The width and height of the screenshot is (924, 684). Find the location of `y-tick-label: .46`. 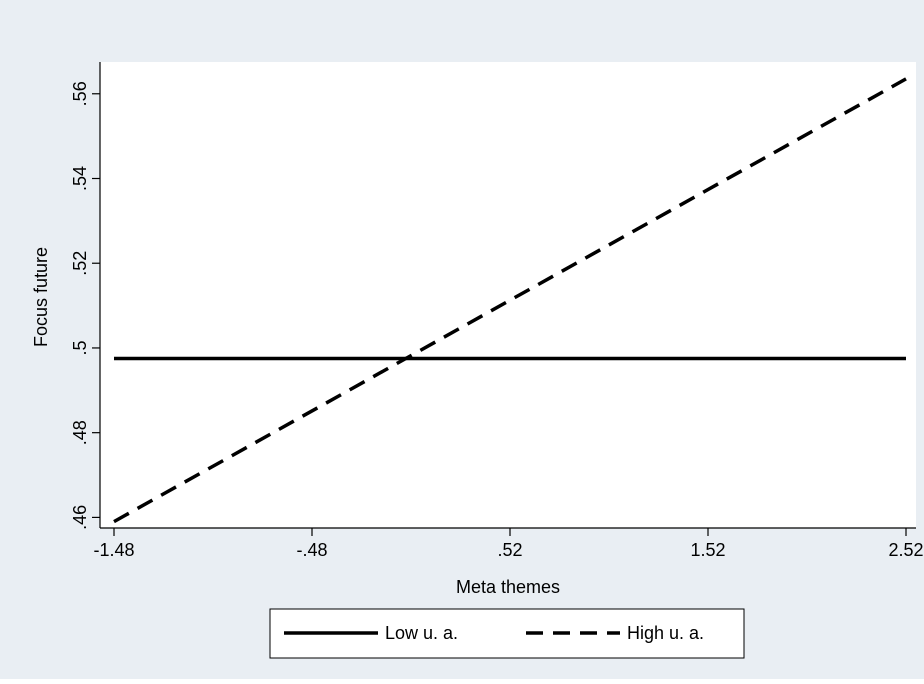

y-tick-label: .46 is located at coordinates (80, 517).